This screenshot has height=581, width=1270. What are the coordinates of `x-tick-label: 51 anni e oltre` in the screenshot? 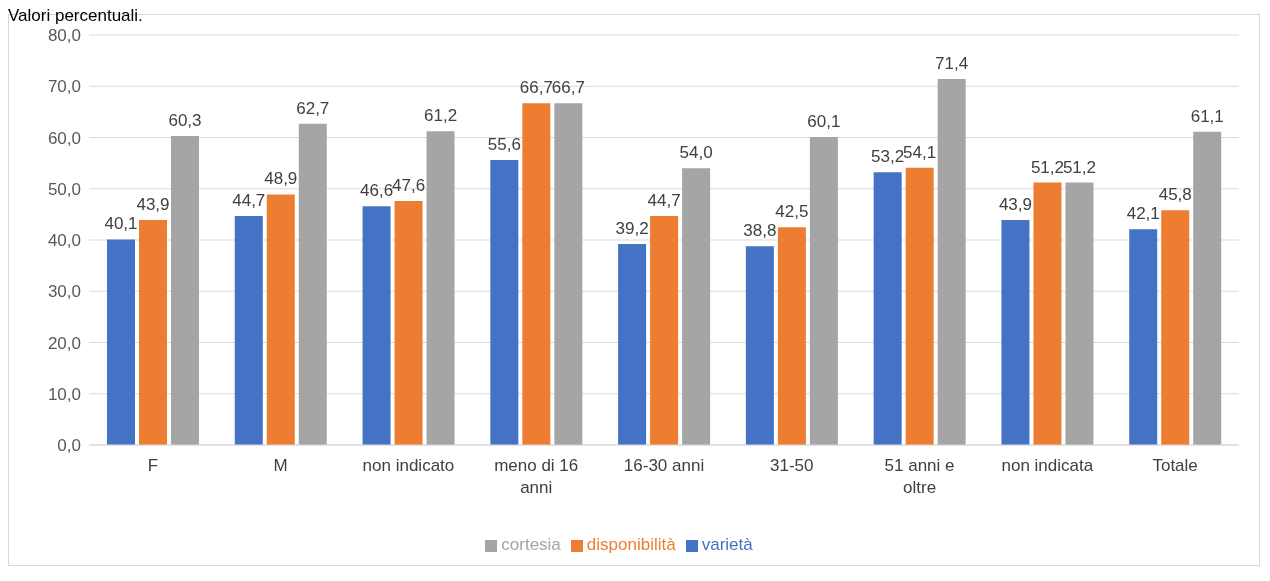 It's located at (919, 476).